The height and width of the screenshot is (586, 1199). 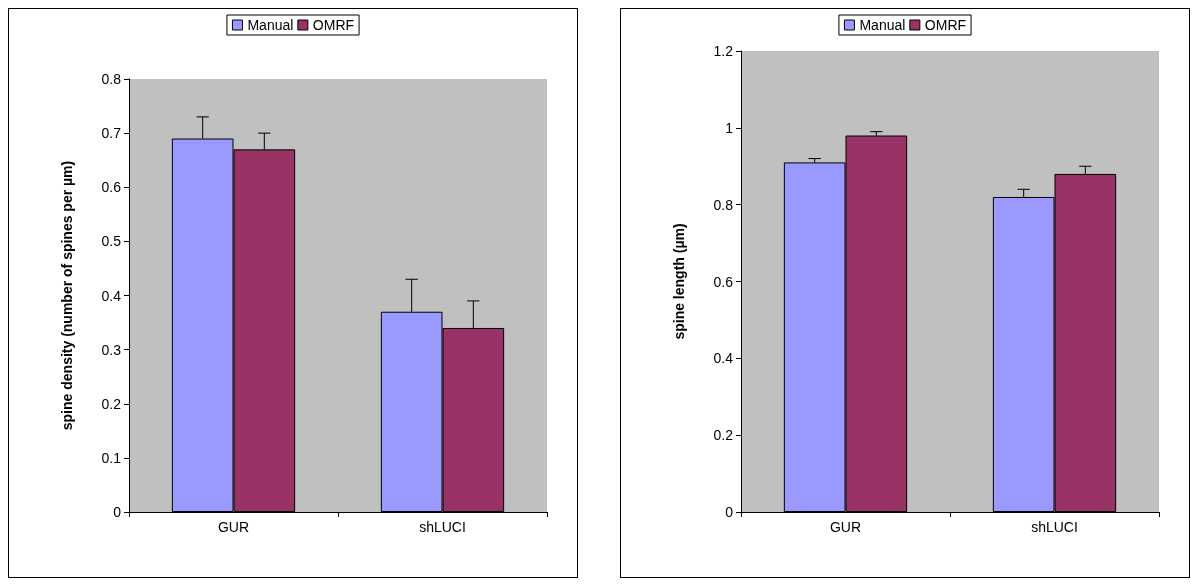 I want to click on y-tick-label: 0.1, so click(x=111, y=457).